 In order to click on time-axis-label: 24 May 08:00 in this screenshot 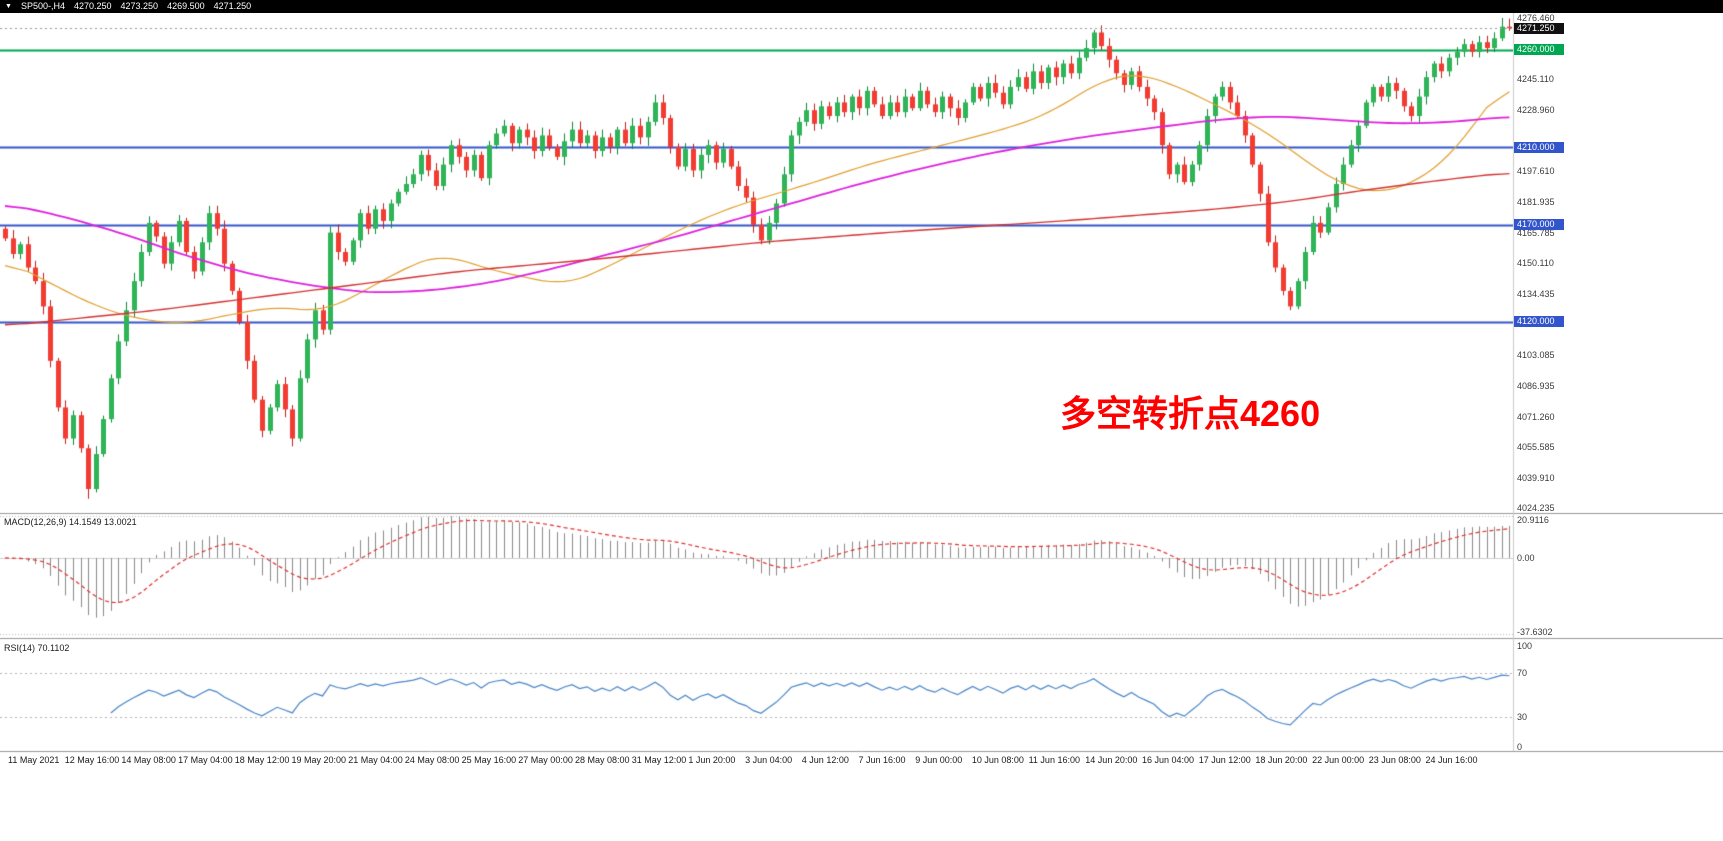, I will do `click(432, 760)`.